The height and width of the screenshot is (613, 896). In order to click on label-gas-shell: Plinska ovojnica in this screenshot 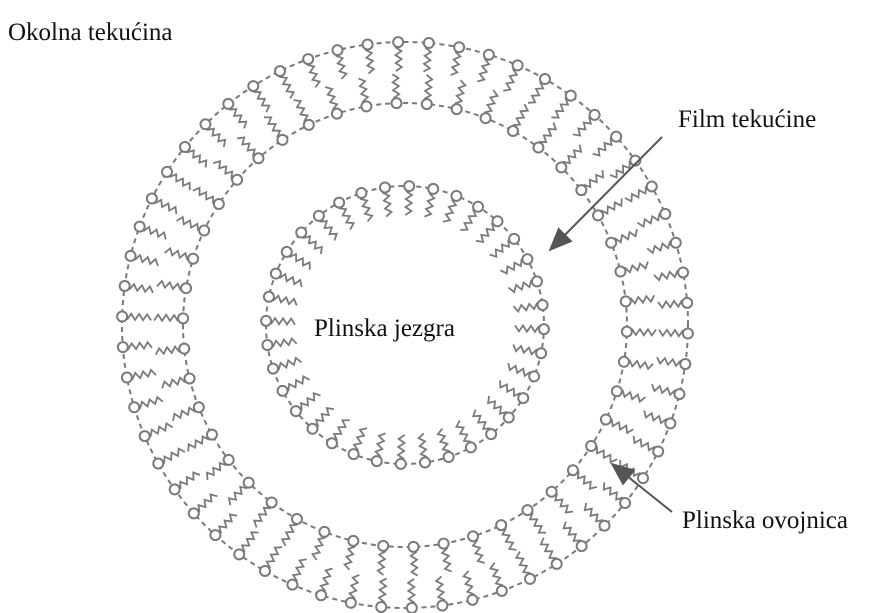, I will do `click(765, 520)`.